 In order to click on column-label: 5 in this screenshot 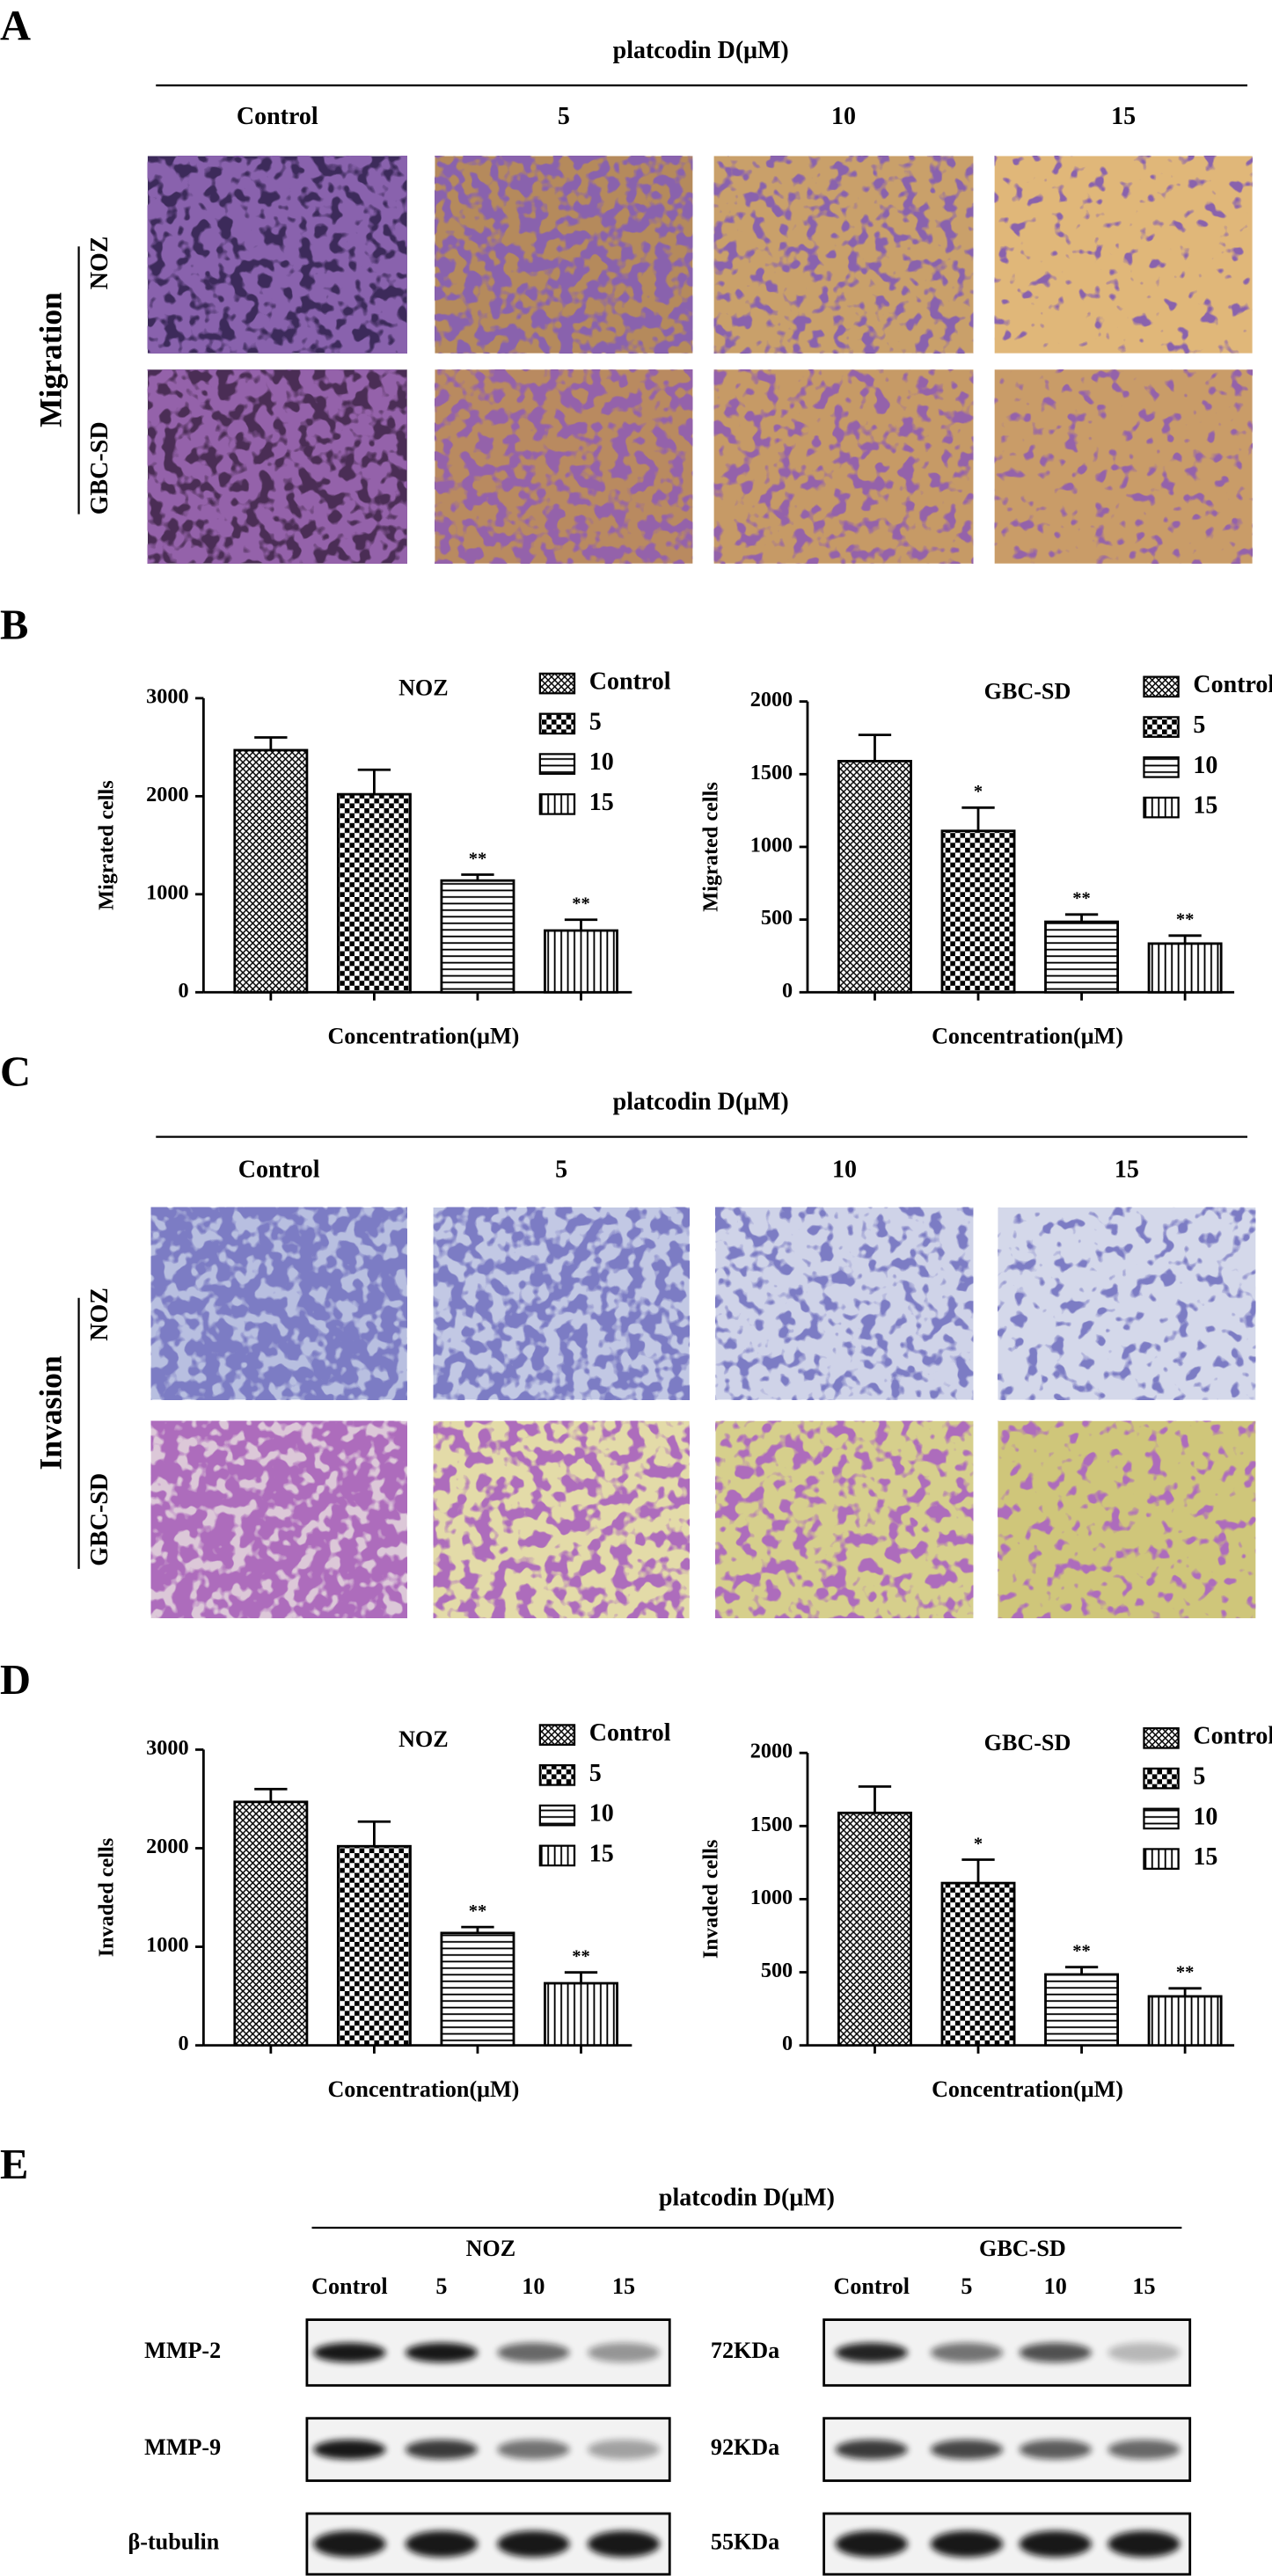, I will do `click(561, 1169)`.